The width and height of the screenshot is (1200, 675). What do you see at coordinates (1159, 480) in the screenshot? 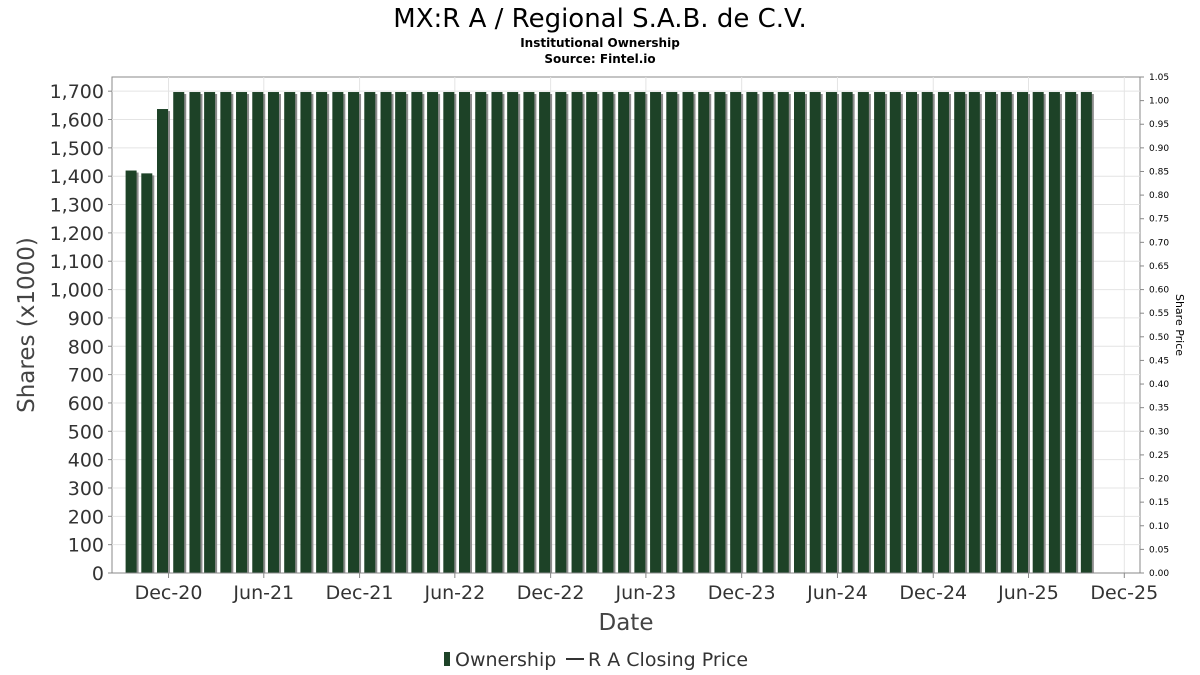
I see `y2-tick-label: 0.20` at bounding box center [1159, 480].